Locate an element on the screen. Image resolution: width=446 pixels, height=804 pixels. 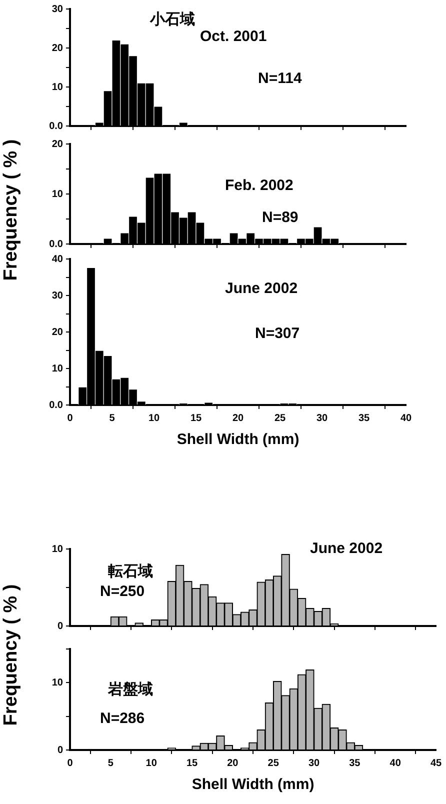
annotation: 転石域 is located at coordinates (130, 571).